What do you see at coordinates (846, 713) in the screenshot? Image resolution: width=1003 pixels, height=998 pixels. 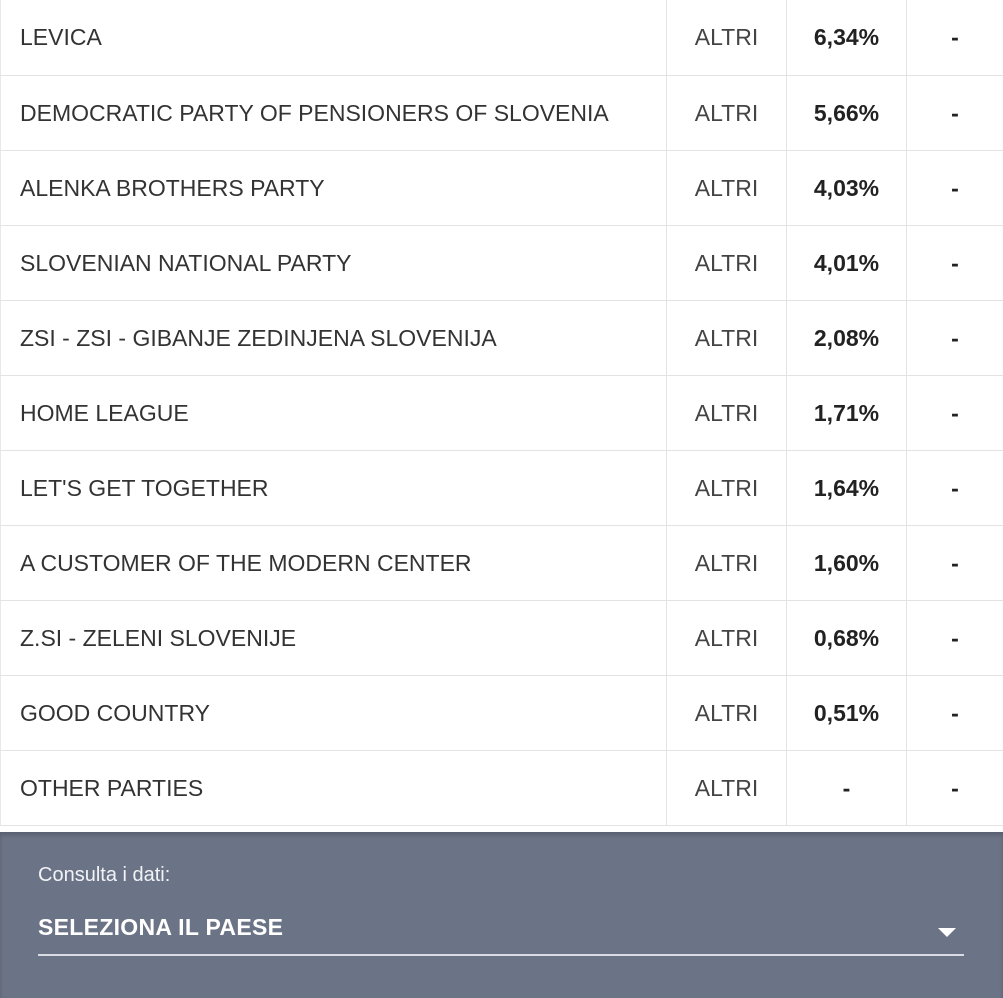 I see `vote-percent: 0,51%` at bounding box center [846, 713].